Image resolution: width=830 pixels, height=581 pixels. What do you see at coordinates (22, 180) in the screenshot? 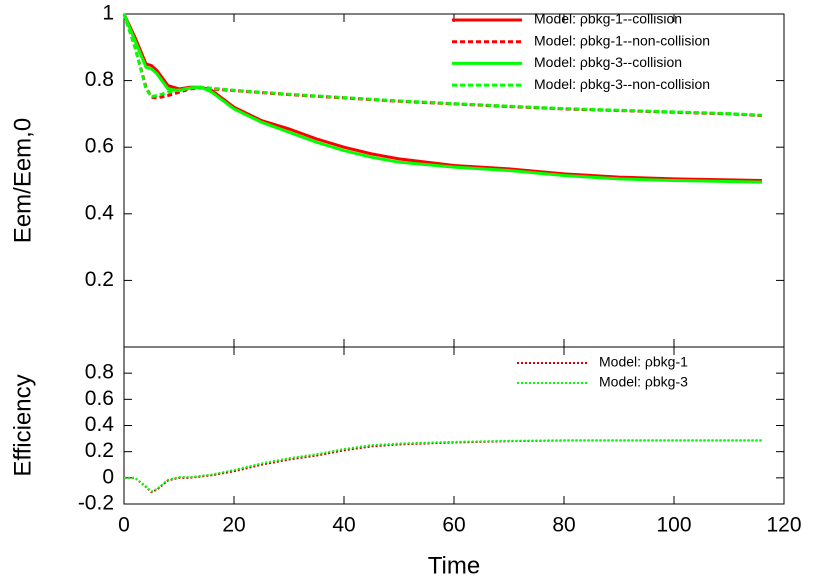
I see `y-axis-label: Eem/Eem,0` at bounding box center [22, 180].